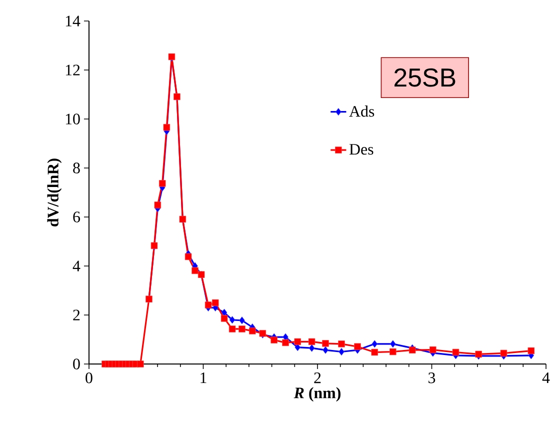 This screenshot has height=441, width=552. Describe the element at coordinates (73, 119) in the screenshot. I see `y-tick-label: 10` at that location.